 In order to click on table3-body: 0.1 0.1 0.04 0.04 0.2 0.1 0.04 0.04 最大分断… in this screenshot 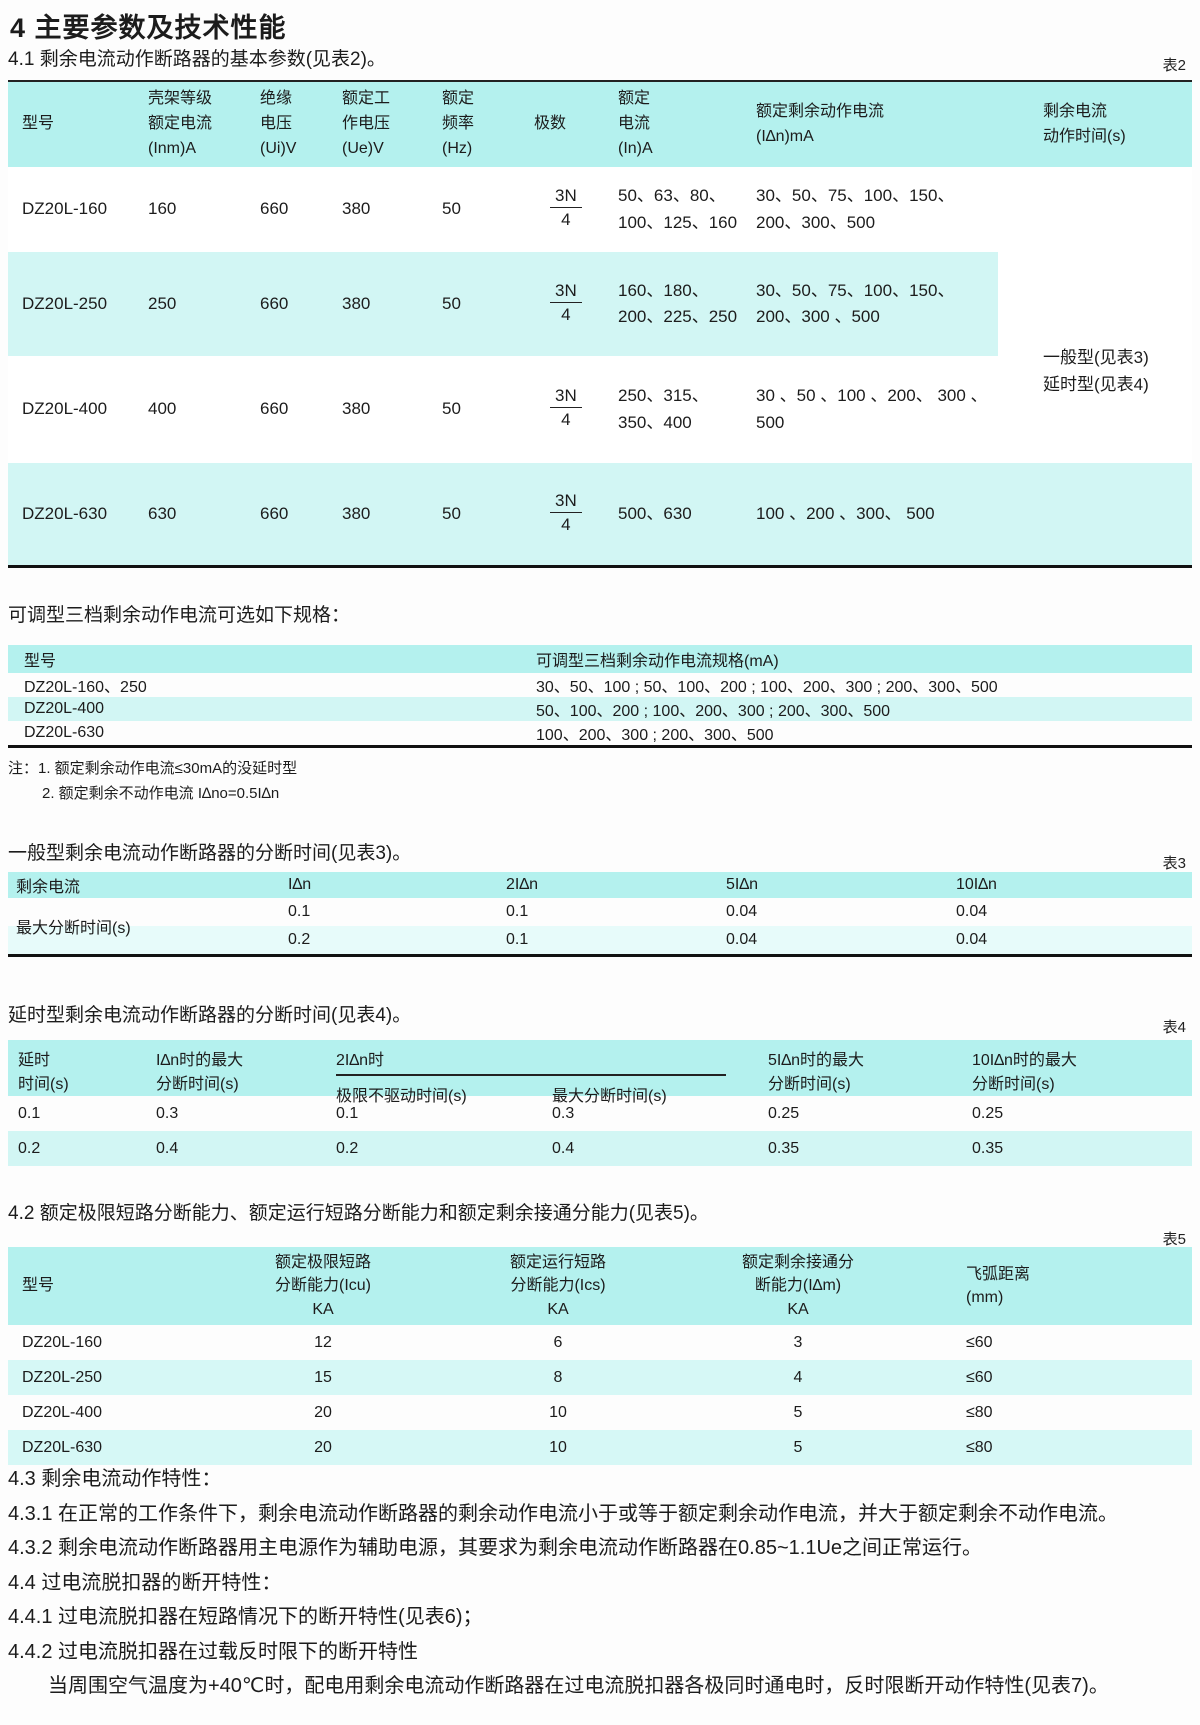, I will do `click(600, 926)`.